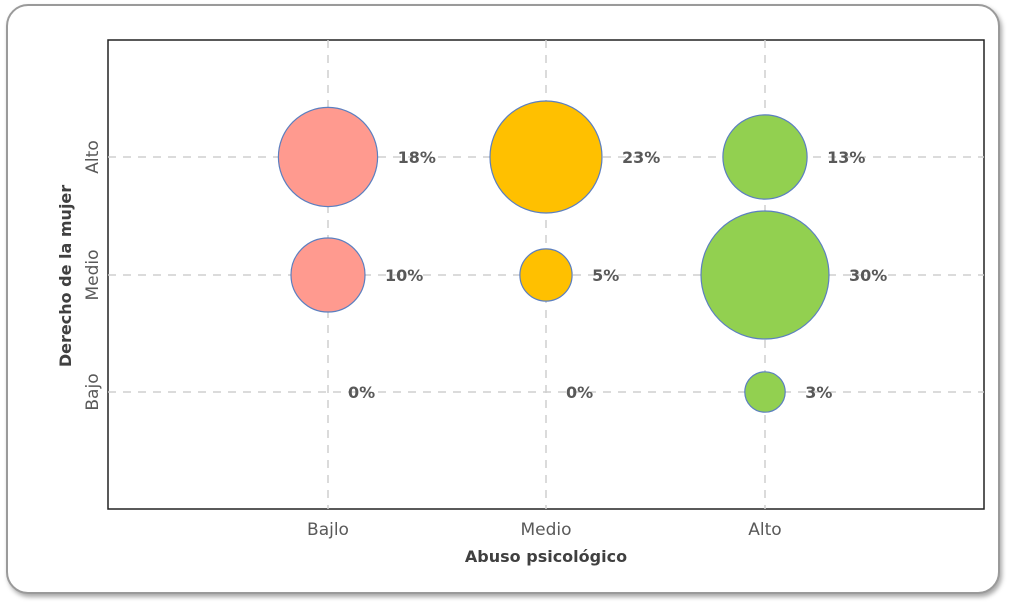 The image size is (1010, 603). What do you see at coordinates (417, 157) in the screenshot?
I see `data-label: 18%` at bounding box center [417, 157].